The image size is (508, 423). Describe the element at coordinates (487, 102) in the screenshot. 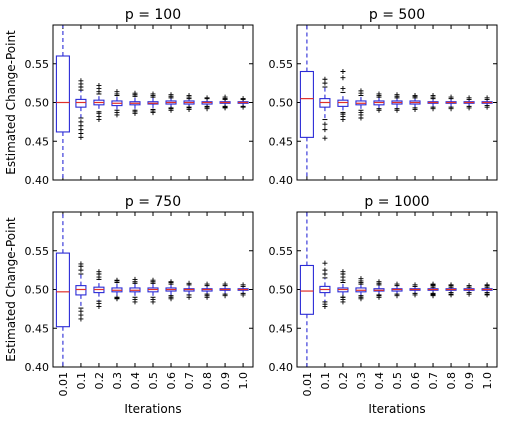

I see `box-1.0` at that location.